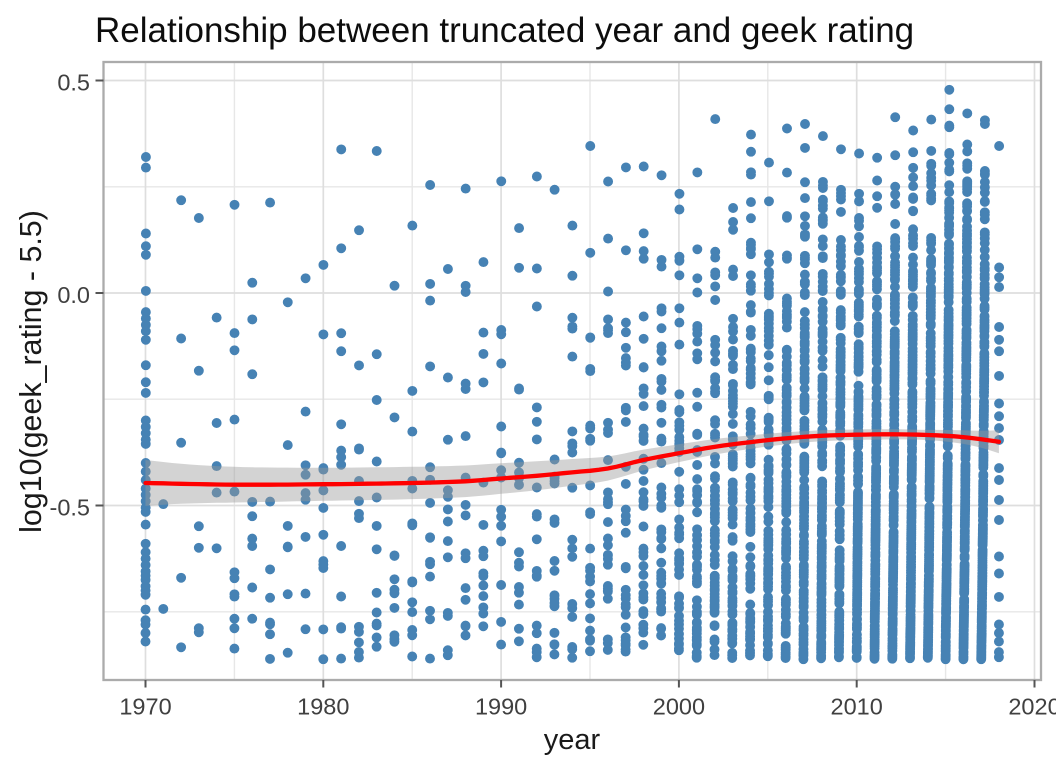  What do you see at coordinates (70, 508) in the screenshot?
I see `svg-text: -0.5` at bounding box center [70, 508].